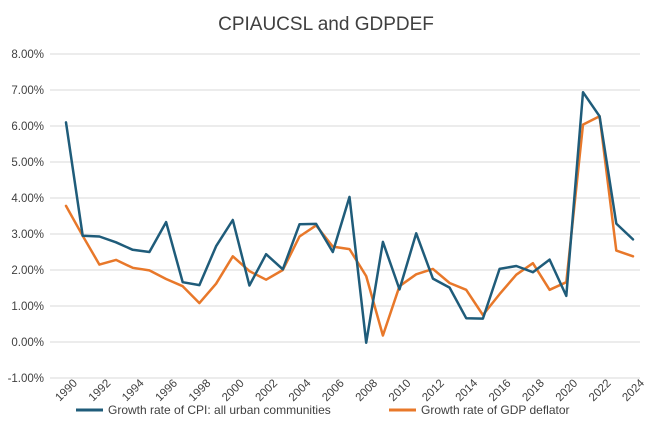  What do you see at coordinates (66, 390) in the screenshot?
I see `x-tick-label: 1990` at bounding box center [66, 390].